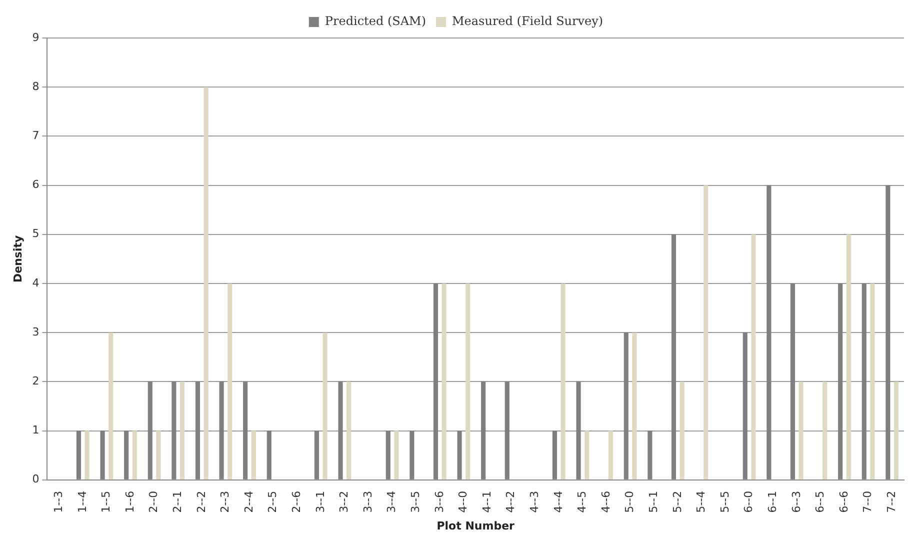 The image size is (914, 541). Describe the element at coordinates (58, 501) in the screenshot. I see `x-tick-label: 1--3` at that location.